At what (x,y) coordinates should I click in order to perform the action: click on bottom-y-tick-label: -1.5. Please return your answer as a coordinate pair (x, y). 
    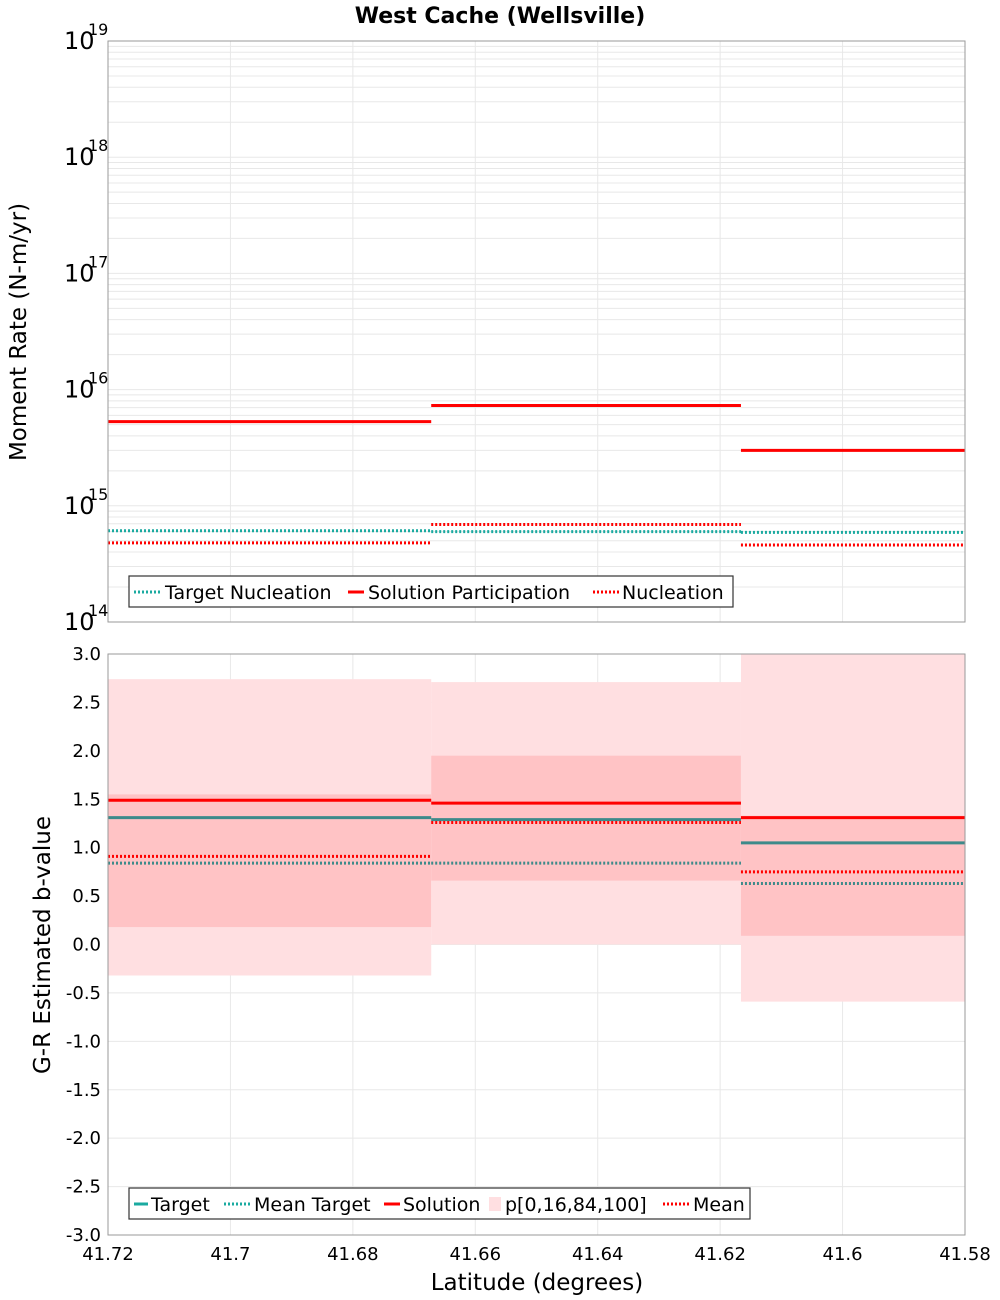
    Looking at the image, I should click on (83, 1090).